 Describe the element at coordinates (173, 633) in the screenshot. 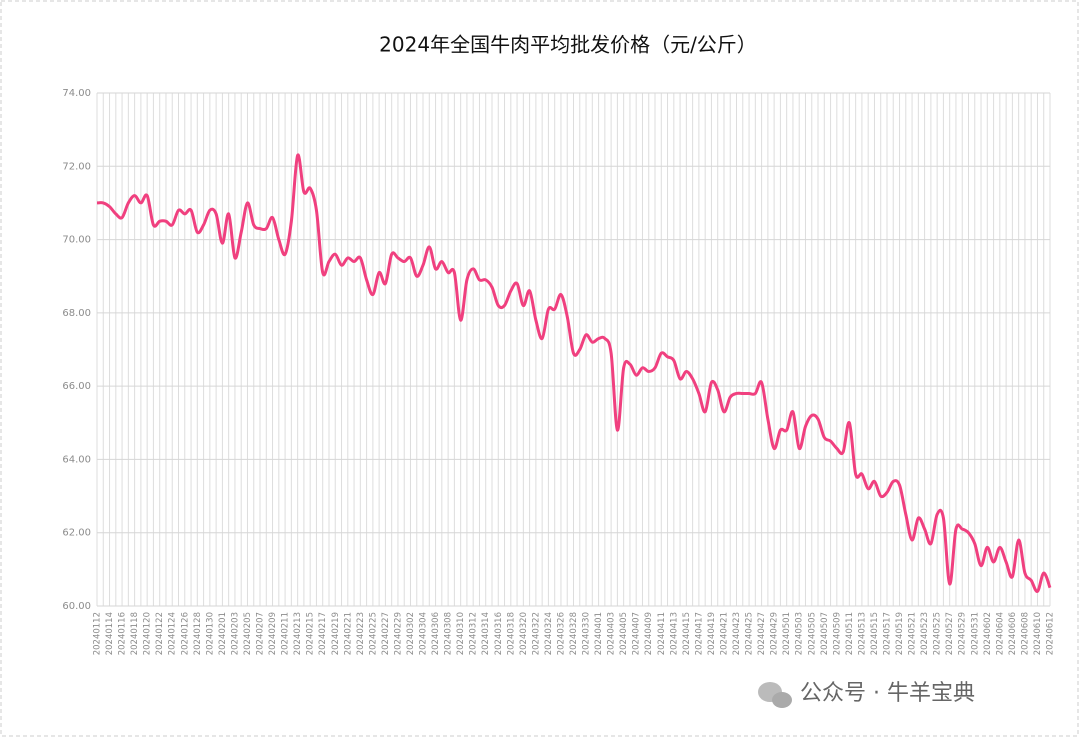

I see `x-tick-label: 20240124` at that location.